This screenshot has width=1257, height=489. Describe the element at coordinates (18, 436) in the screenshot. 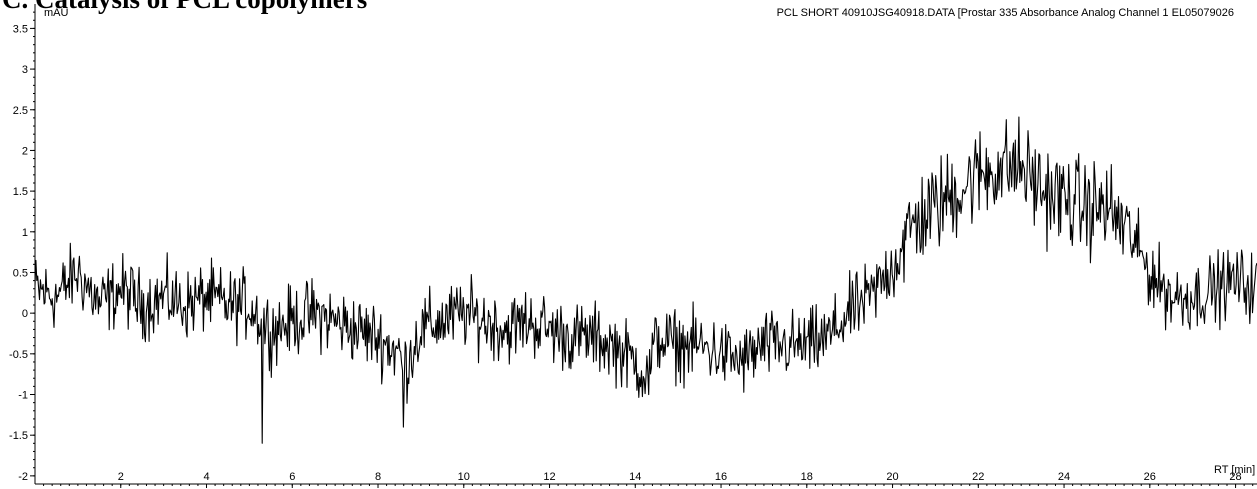

I see `y-tick-label: -1.5` at that location.